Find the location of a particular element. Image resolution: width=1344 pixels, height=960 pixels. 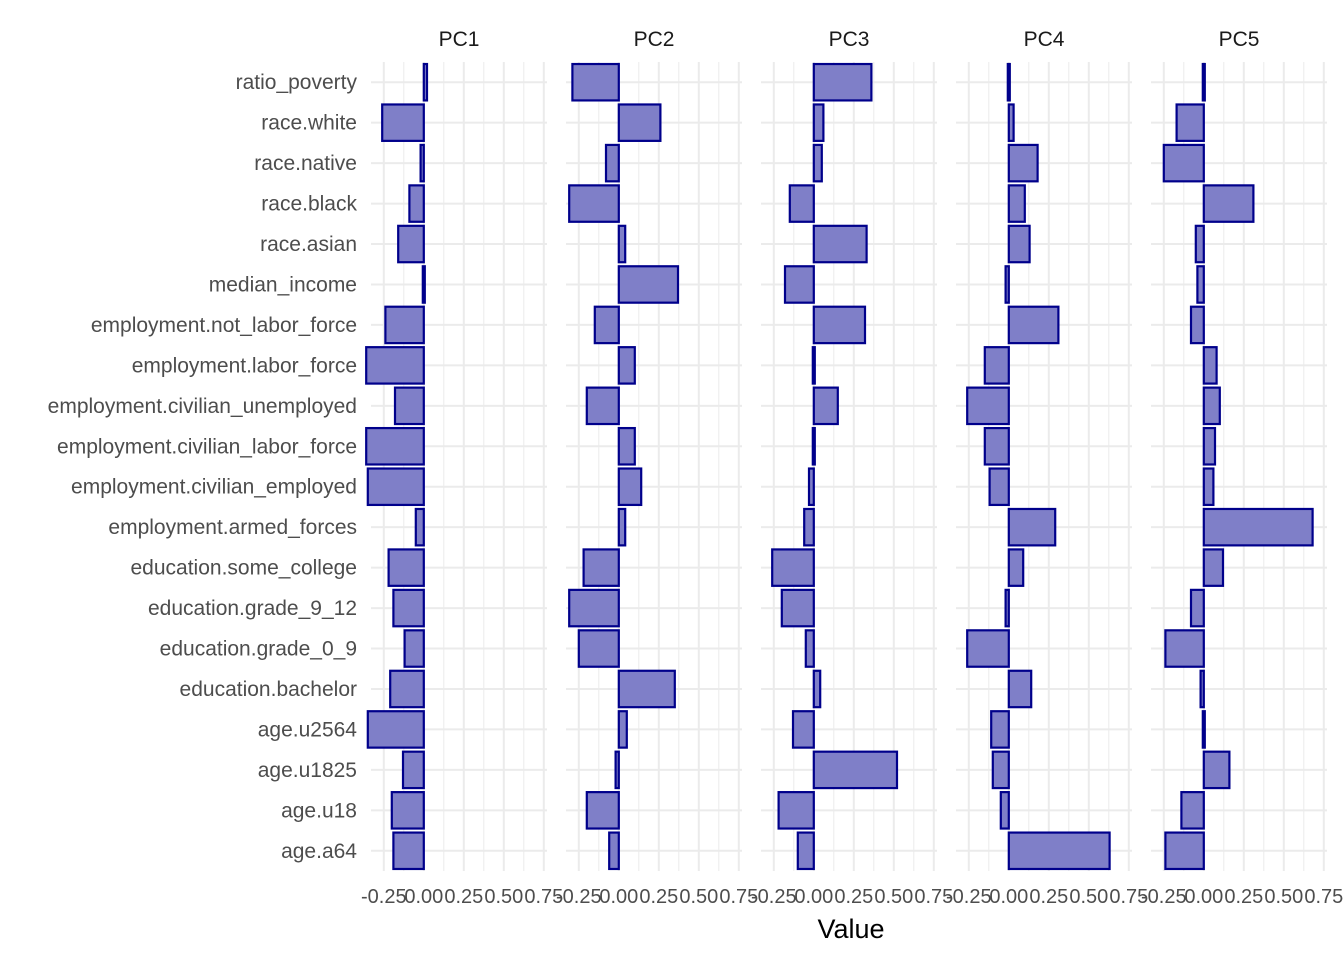

category-label: employment.civilian_employed is located at coordinates (214, 487).